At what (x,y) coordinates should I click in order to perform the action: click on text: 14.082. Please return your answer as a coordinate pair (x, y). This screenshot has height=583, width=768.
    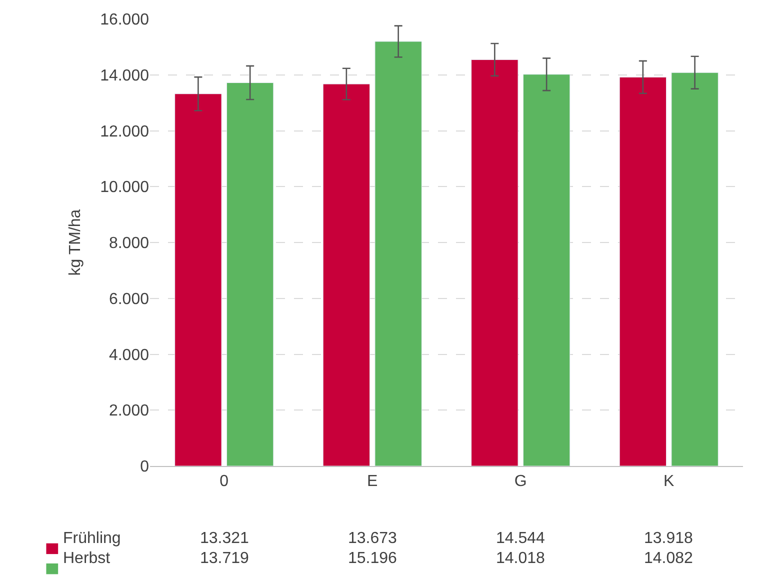
    Looking at the image, I should click on (668, 558).